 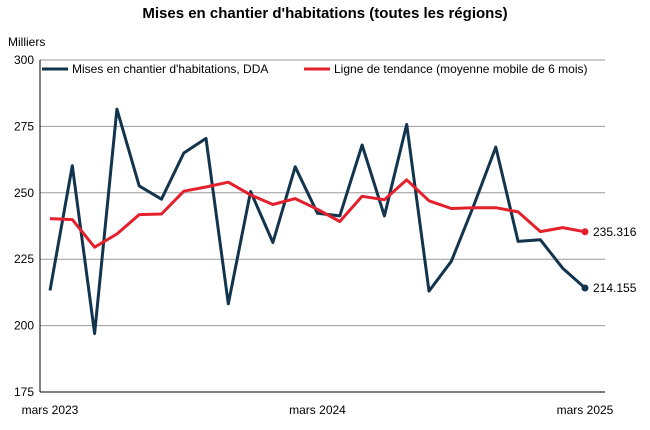 What do you see at coordinates (24, 126) in the screenshot?
I see `y-tick-label: 275` at bounding box center [24, 126].